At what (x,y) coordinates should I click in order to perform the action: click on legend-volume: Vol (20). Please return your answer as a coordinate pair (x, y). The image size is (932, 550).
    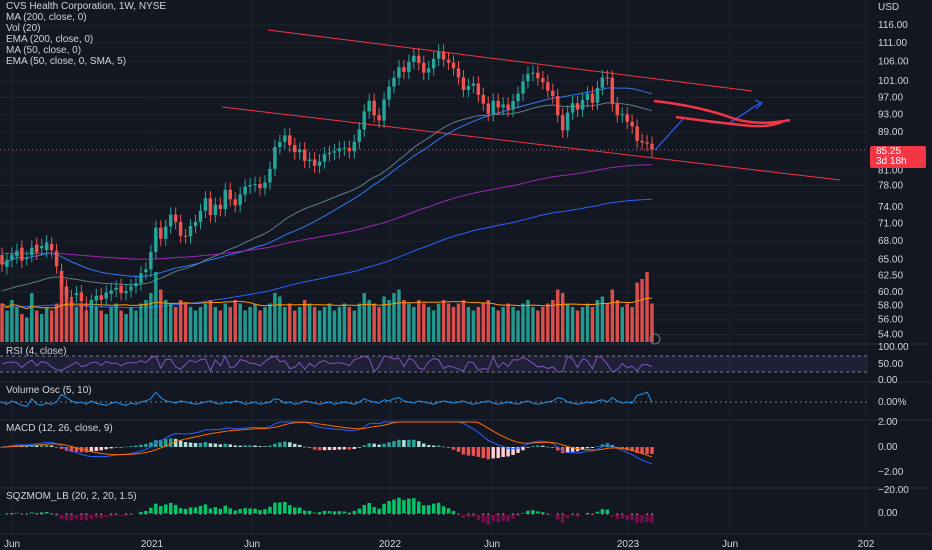
    Looking at the image, I should click on (23, 28).